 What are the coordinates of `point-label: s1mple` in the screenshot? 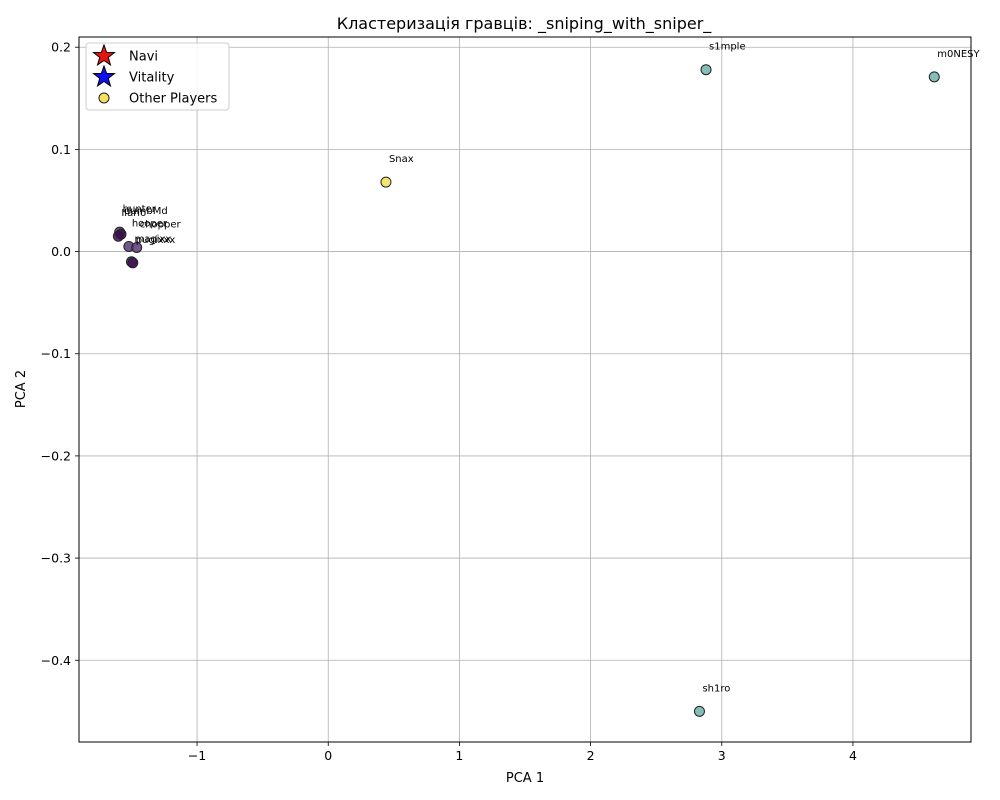 It's located at (727, 47).